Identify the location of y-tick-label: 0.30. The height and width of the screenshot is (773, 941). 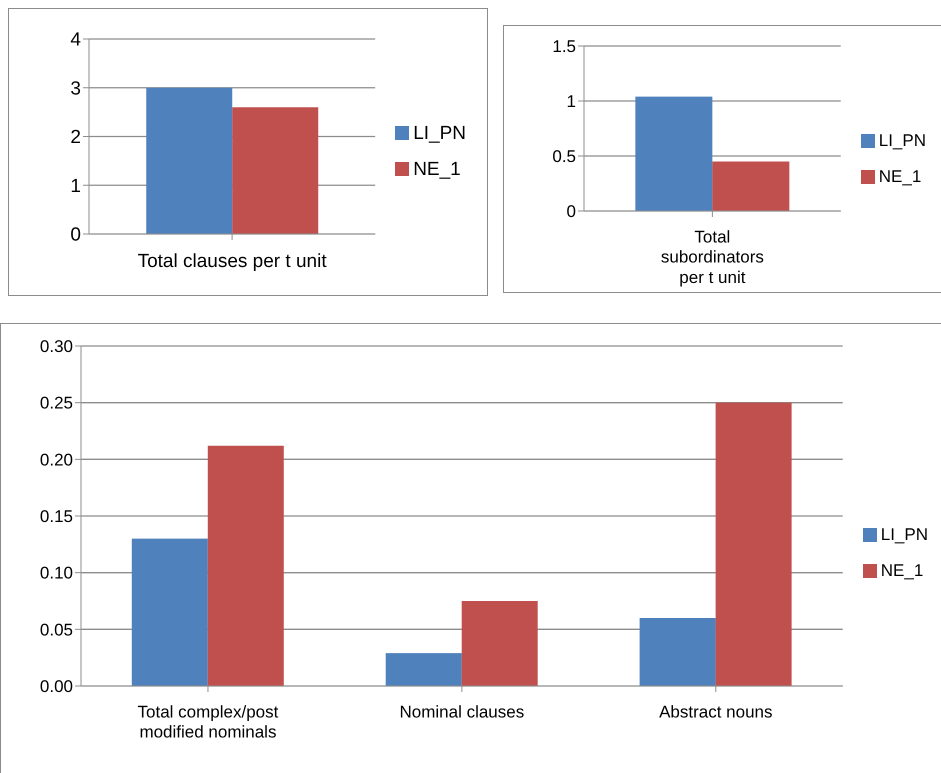
(56, 346).